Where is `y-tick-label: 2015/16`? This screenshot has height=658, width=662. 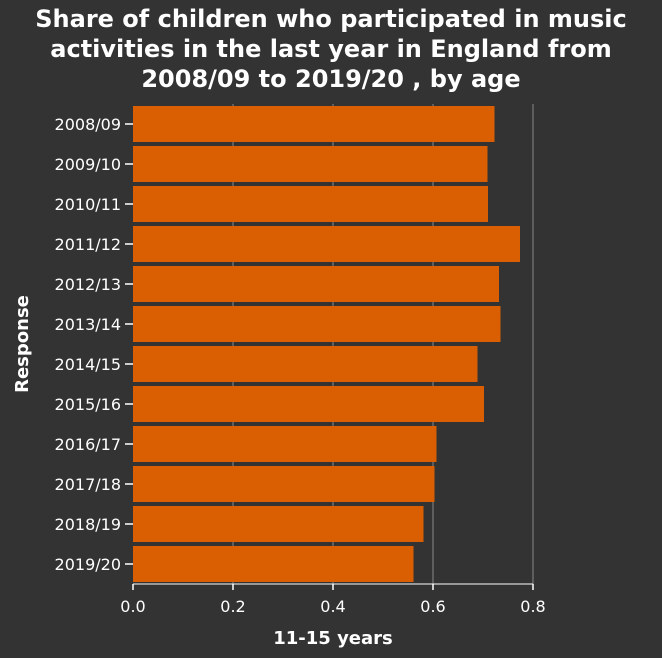
y-tick-label: 2015/16 is located at coordinates (88, 404).